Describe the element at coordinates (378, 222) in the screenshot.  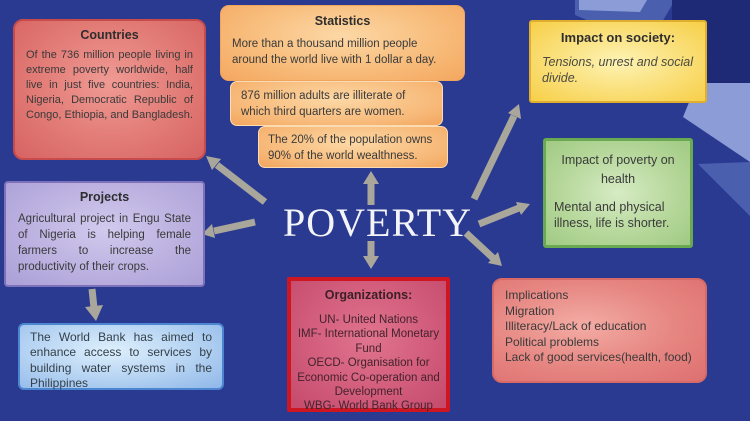
I see `central-title: POVERTY` at that location.